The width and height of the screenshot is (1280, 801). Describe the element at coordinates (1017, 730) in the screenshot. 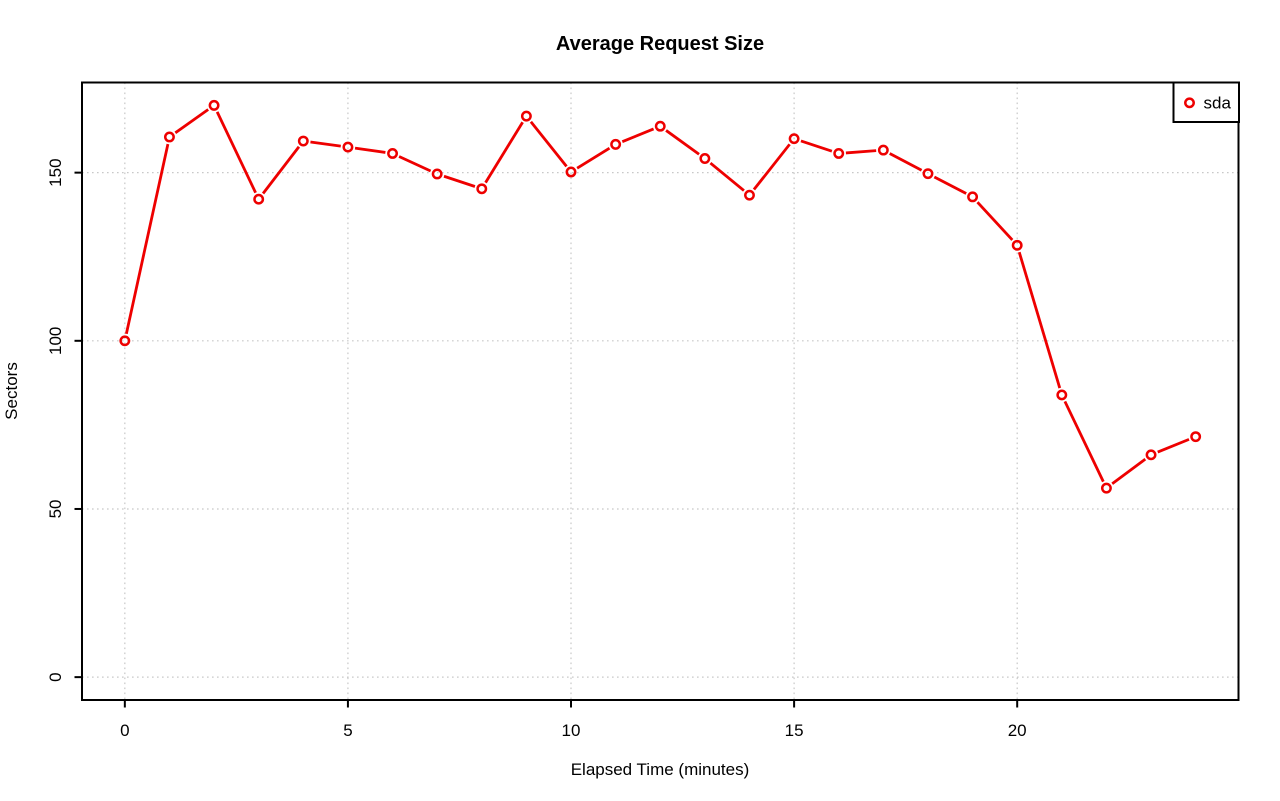

I see `x-tick-label: 20` at that location.